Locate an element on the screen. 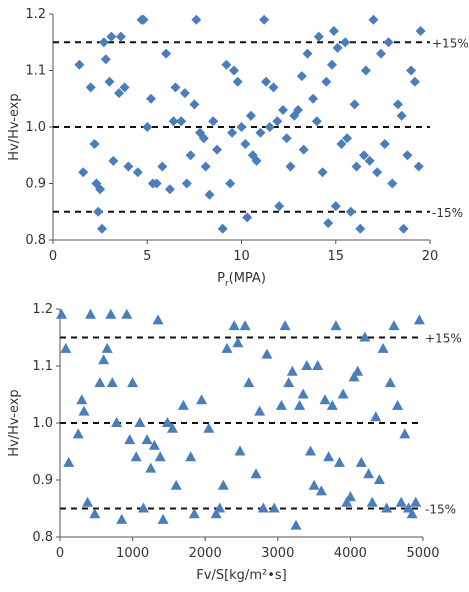  x-axis-label: Fv/S[kg/m²•s] is located at coordinates (241, 575).